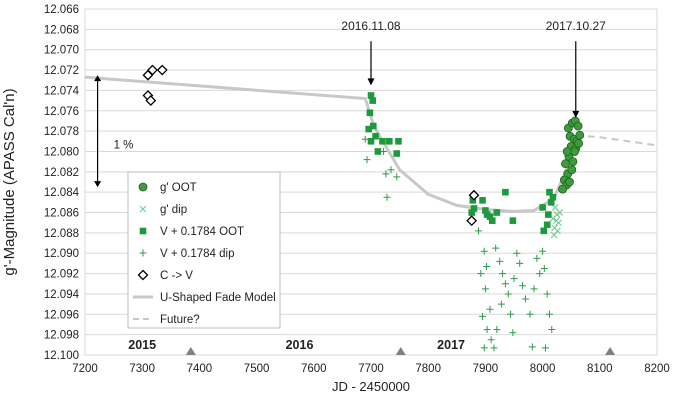 The image size is (675, 400). Describe the element at coordinates (616, 140) in the screenshot. I see `future-line` at that location.